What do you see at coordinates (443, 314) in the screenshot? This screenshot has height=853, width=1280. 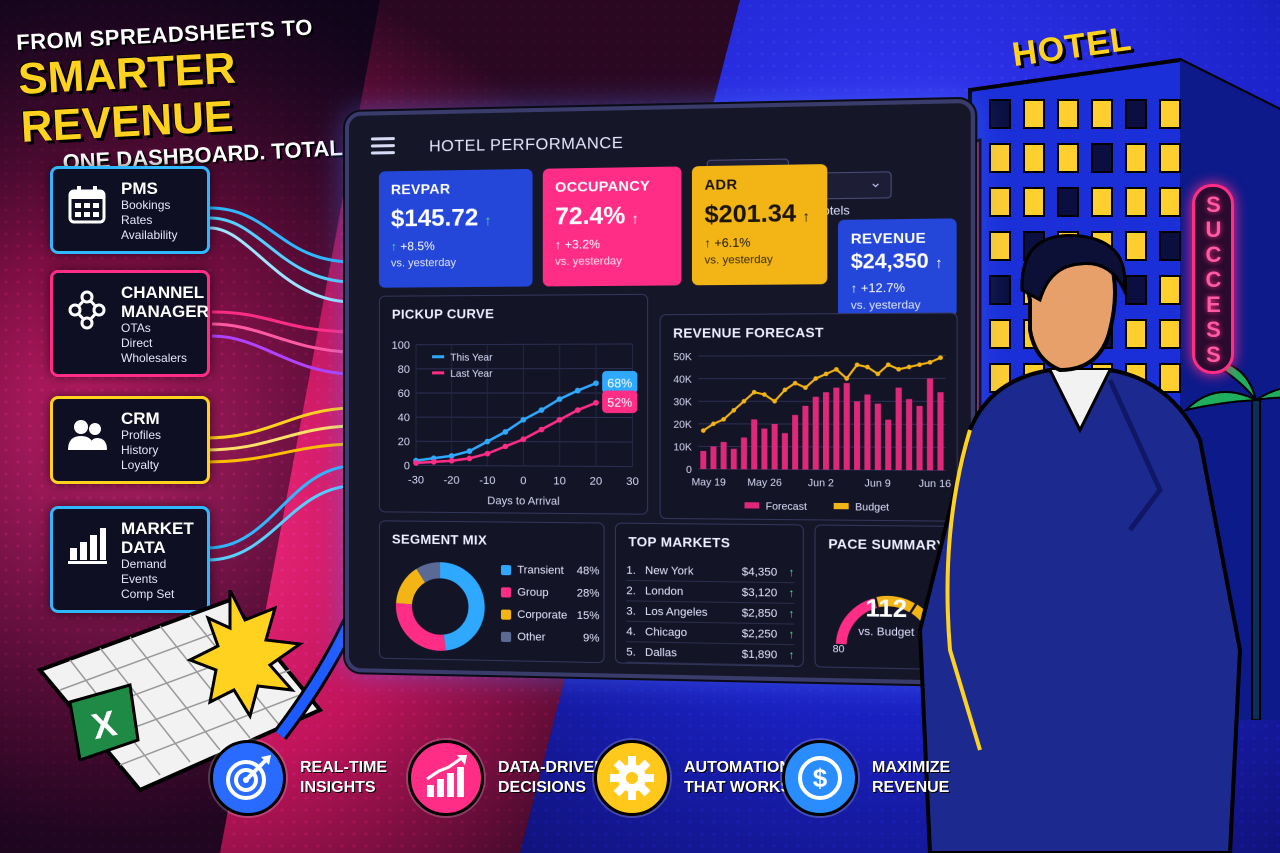 I see `panel-title: PICKUP CURVE` at bounding box center [443, 314].